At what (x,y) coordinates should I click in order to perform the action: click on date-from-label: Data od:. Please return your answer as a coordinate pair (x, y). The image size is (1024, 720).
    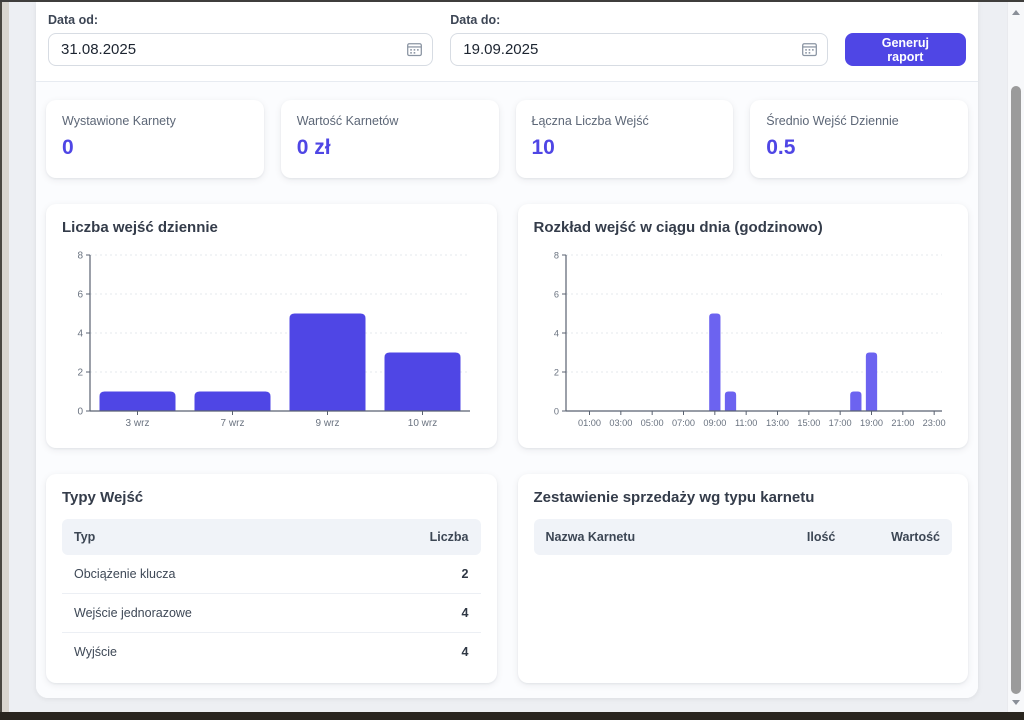
    Looking at the image, I should click on (73, 20).